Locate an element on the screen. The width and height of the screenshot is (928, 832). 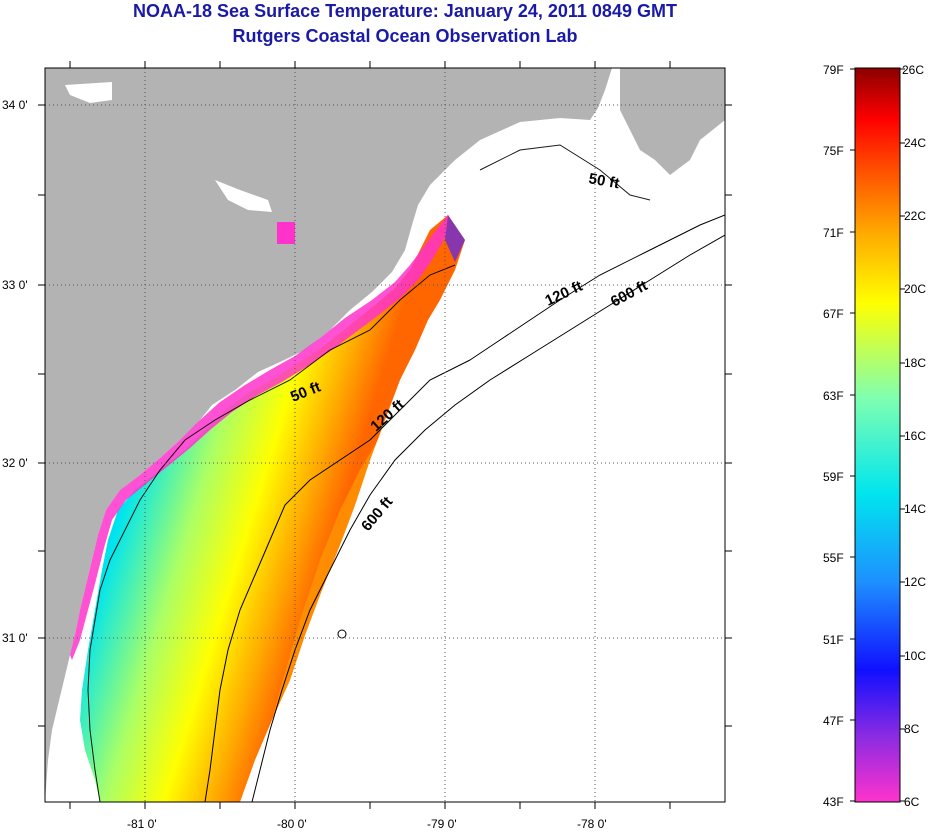
inland-lake-white is located at coordinates (243, 196).